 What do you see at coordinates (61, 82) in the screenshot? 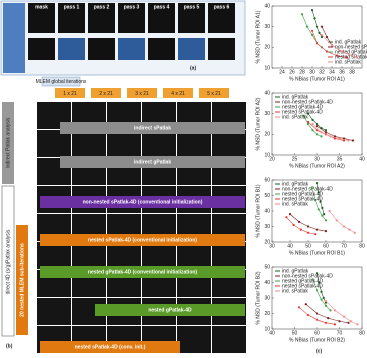
I see `iterations-label: MLEM global iterations` at bounding box center [61, 82].